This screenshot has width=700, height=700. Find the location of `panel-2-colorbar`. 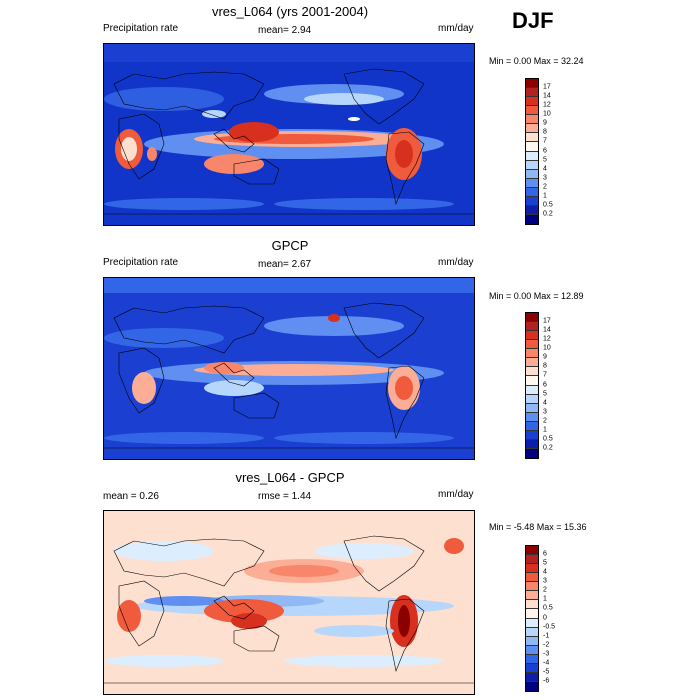

panel-2-colorbar is located at coordinates (532, 385).